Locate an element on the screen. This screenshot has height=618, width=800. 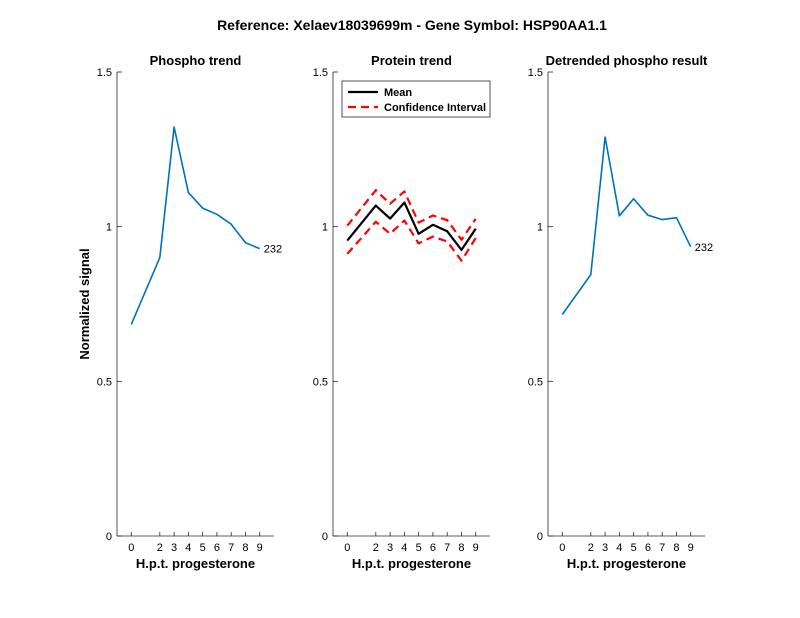
chart-title: Phospho trend is located at coordinates (196, 60).